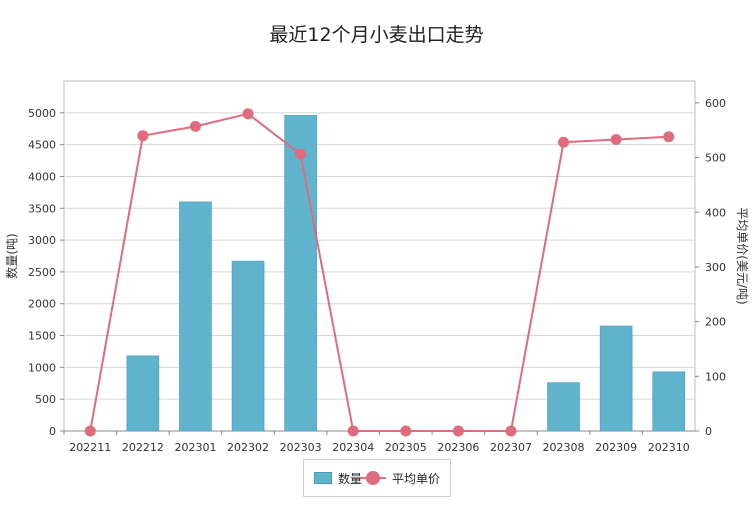  Describe the element at coordinates (350, 479) in the screenshot. I see `legend-bar-label: 数量` at that location.